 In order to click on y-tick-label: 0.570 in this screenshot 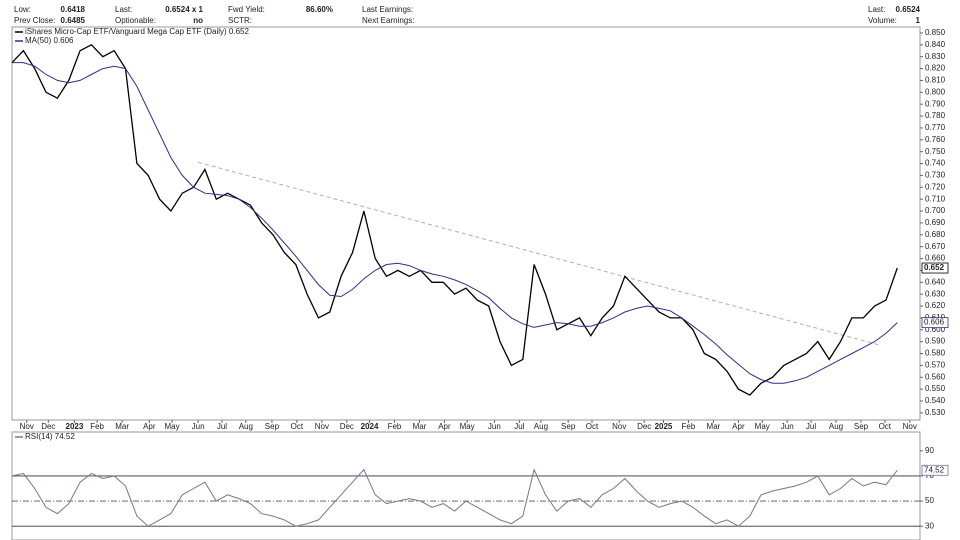, I will do `click(935, 364)`.